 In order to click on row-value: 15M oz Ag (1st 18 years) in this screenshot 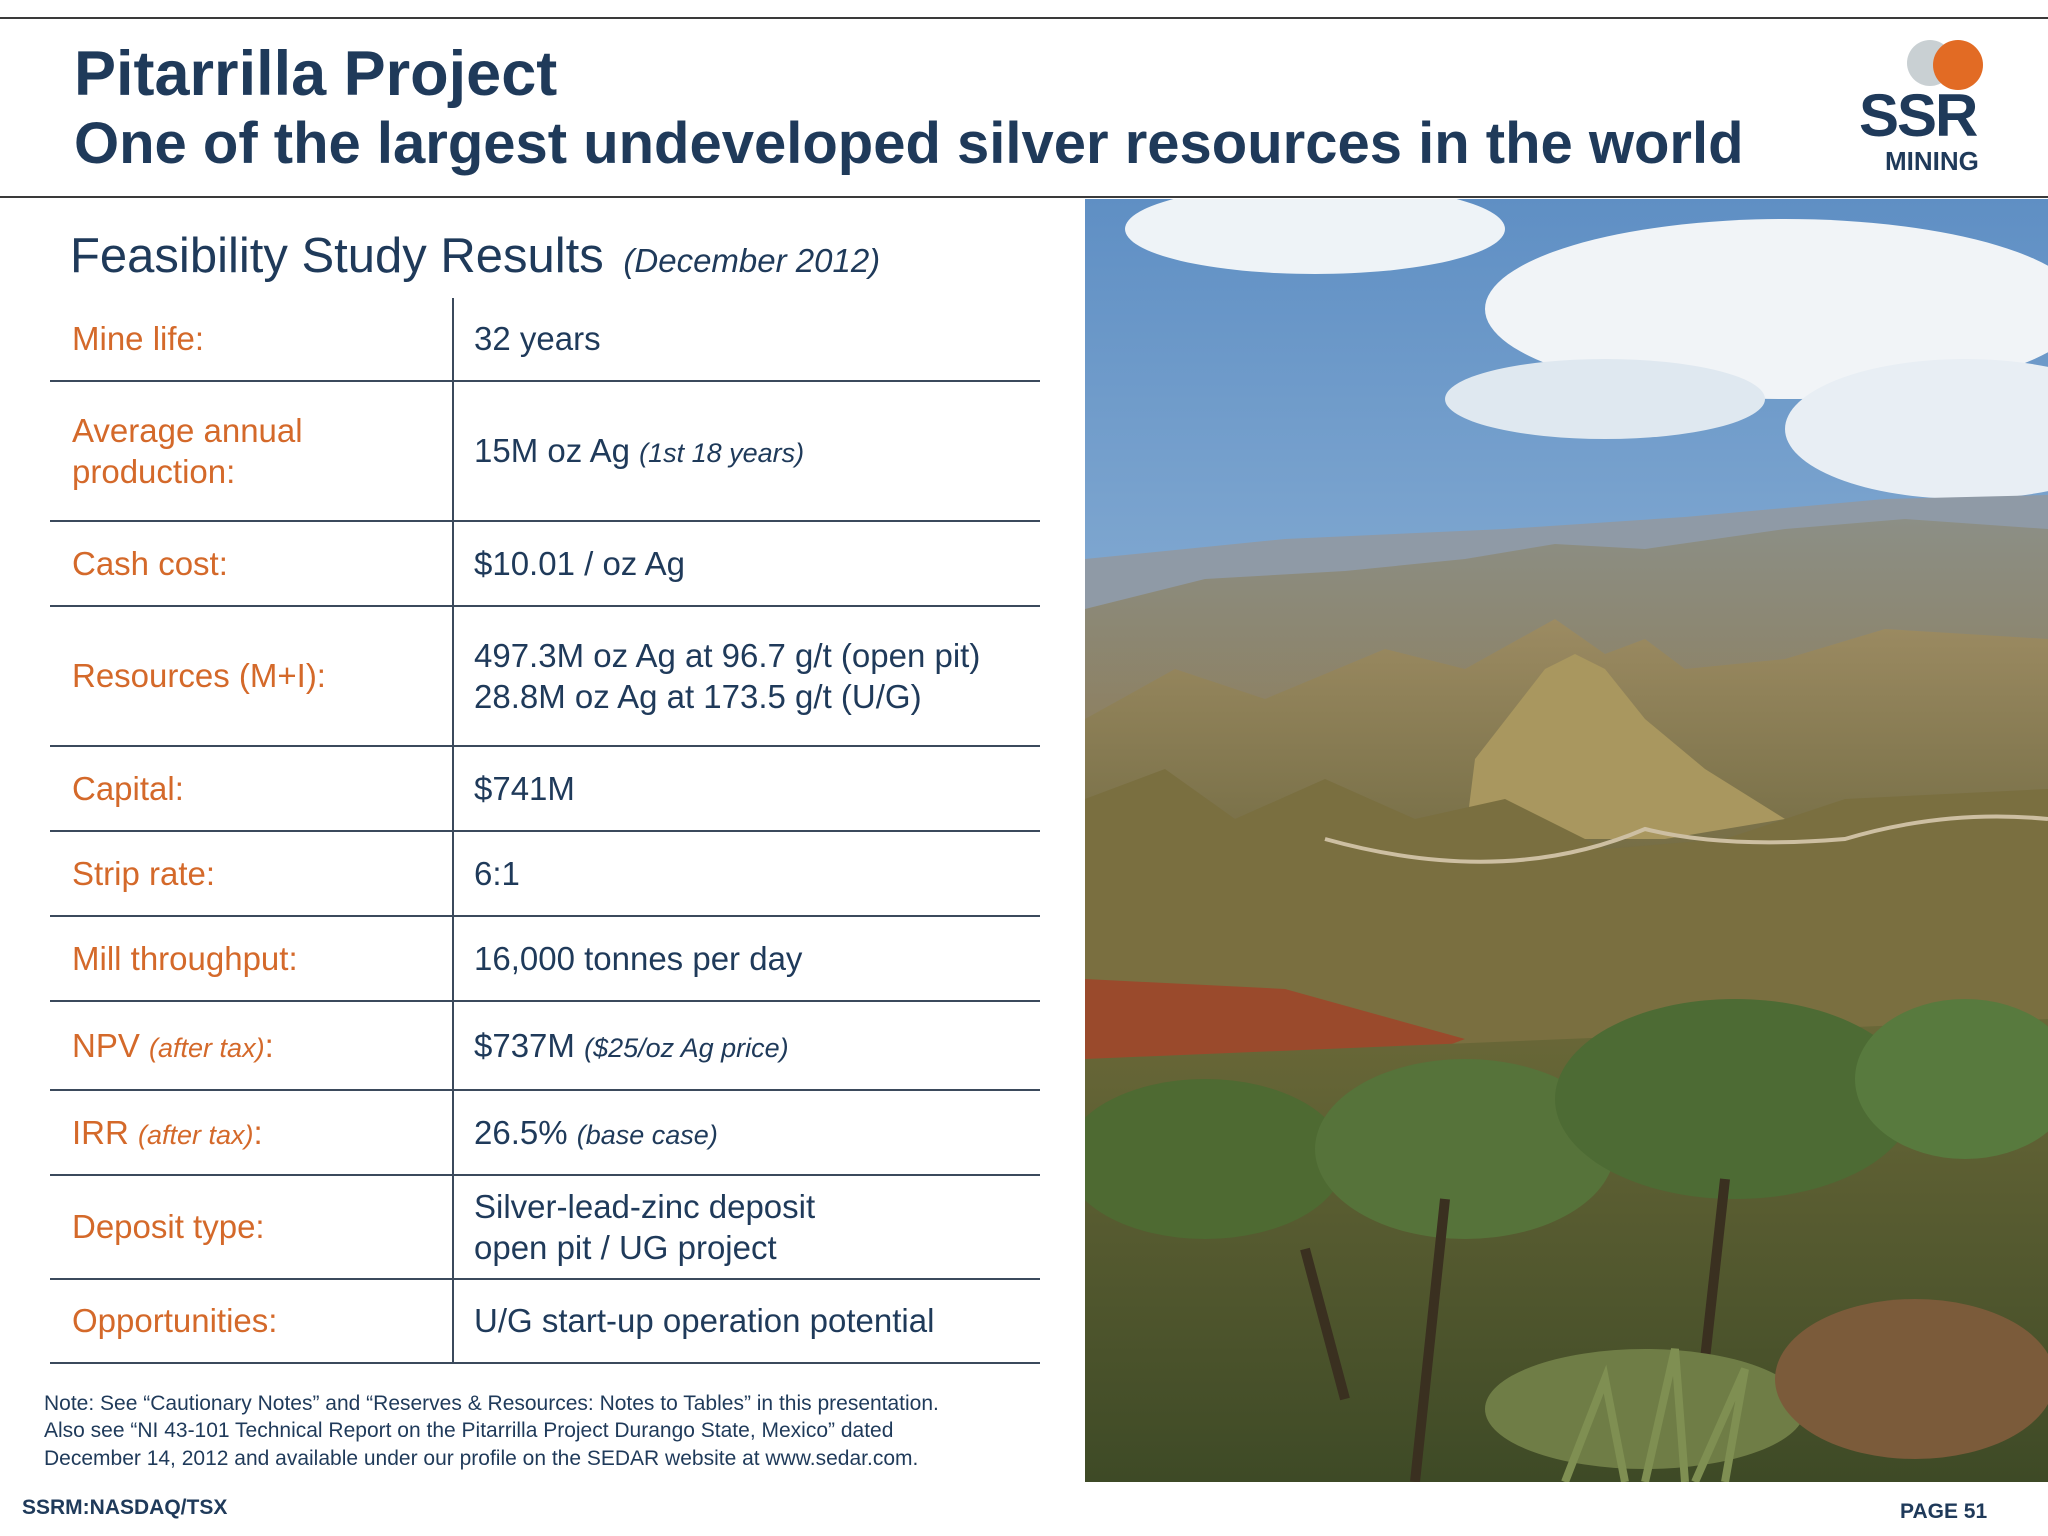, I will do `click(746, 451)`.